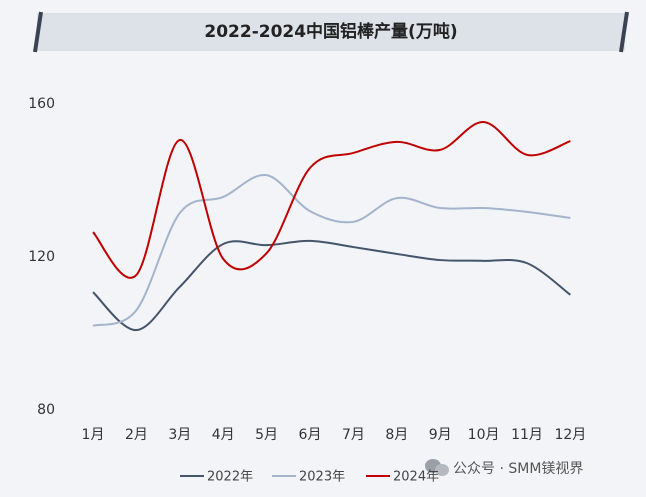 Image resolution: width=646 pixels, height=497 pixels. Describe the element at coordinates (41, 257) in the screenshot. I see `y-tick-label: 120` at that location.